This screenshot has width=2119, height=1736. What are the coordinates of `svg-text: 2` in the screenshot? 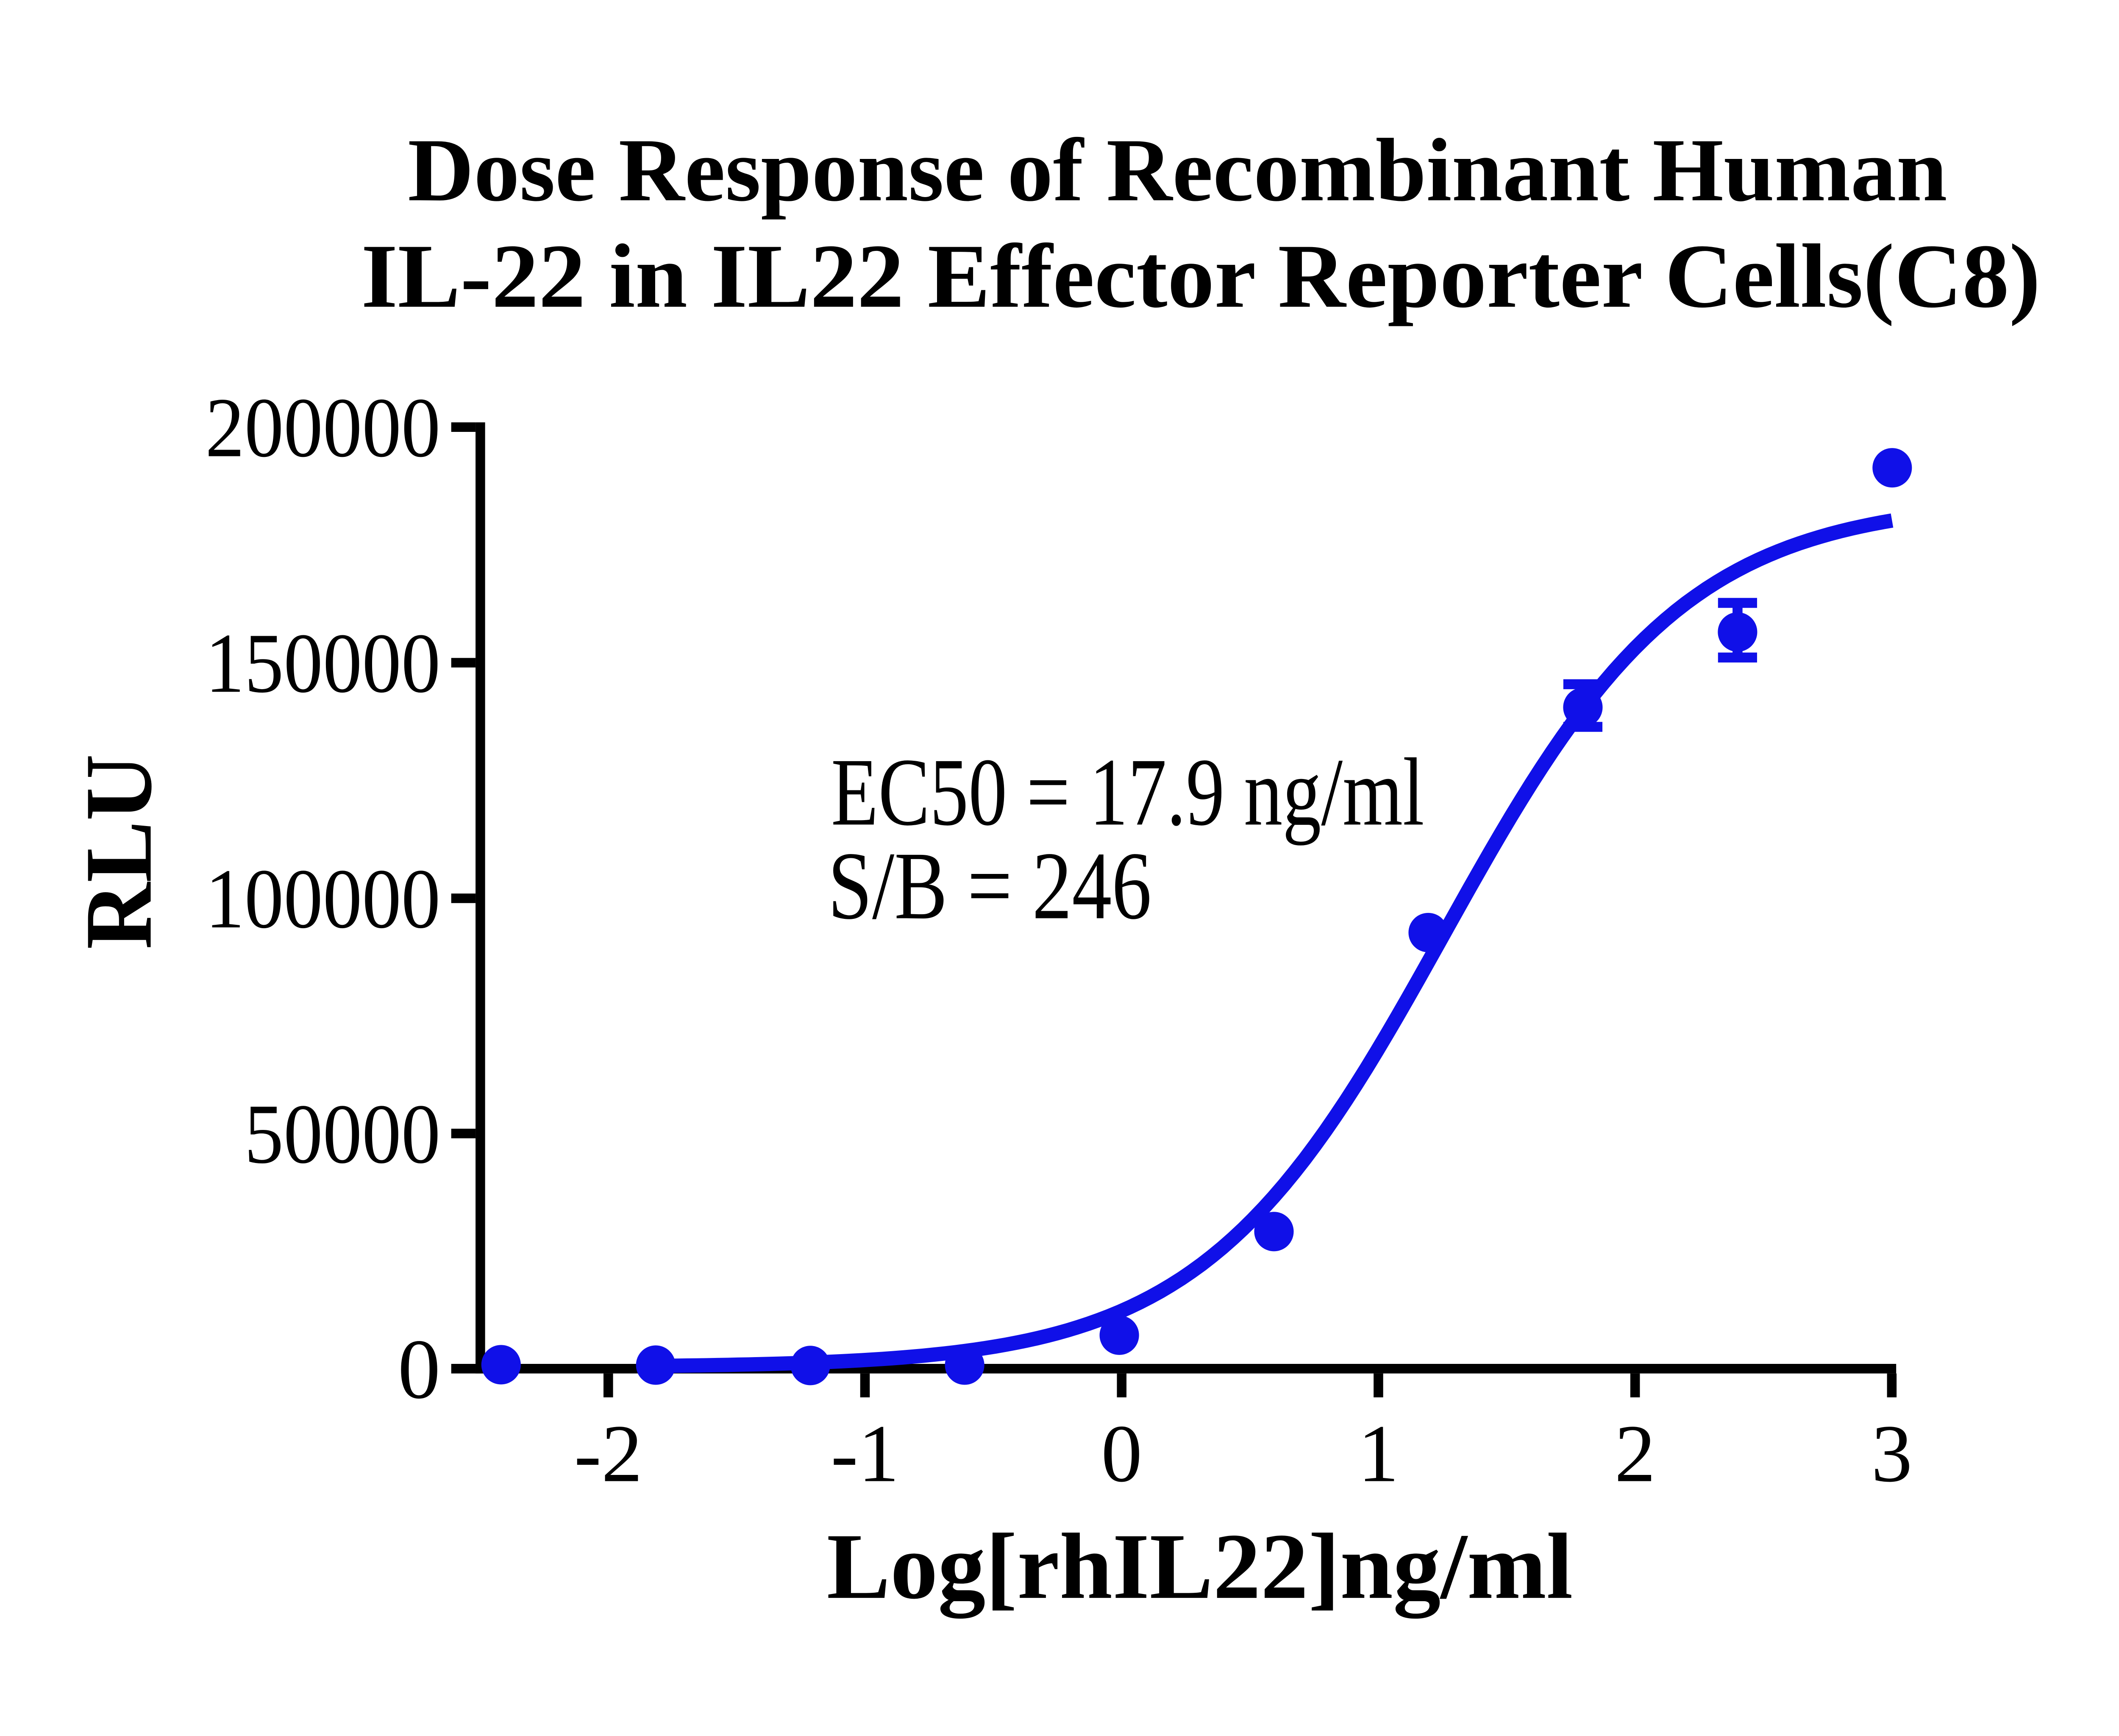 It's located at (1636, 1453).